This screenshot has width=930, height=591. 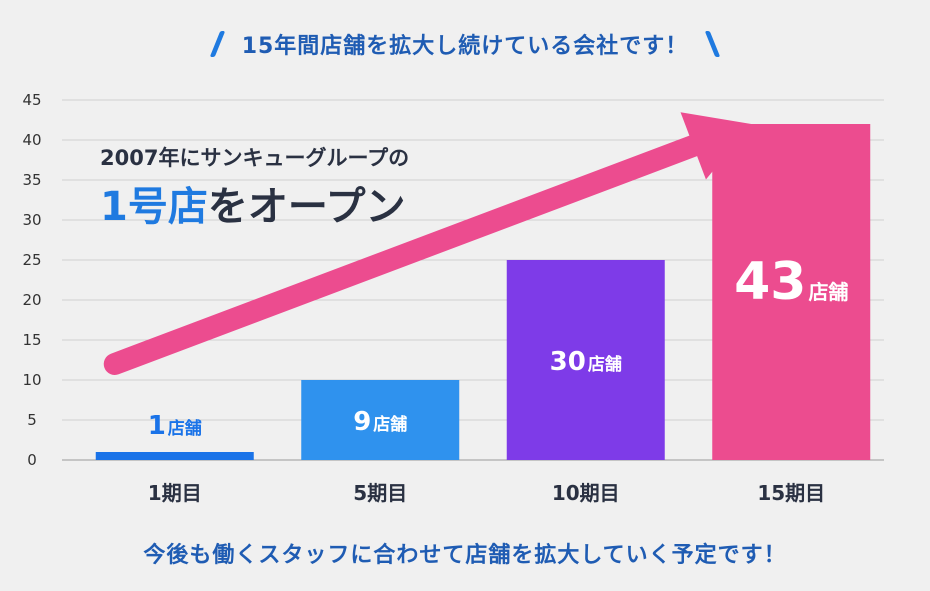 What do you see at coordinates (31, 300) in the screenshot?
I see `y-tick-label: 20` at bounding box center [31, 300].